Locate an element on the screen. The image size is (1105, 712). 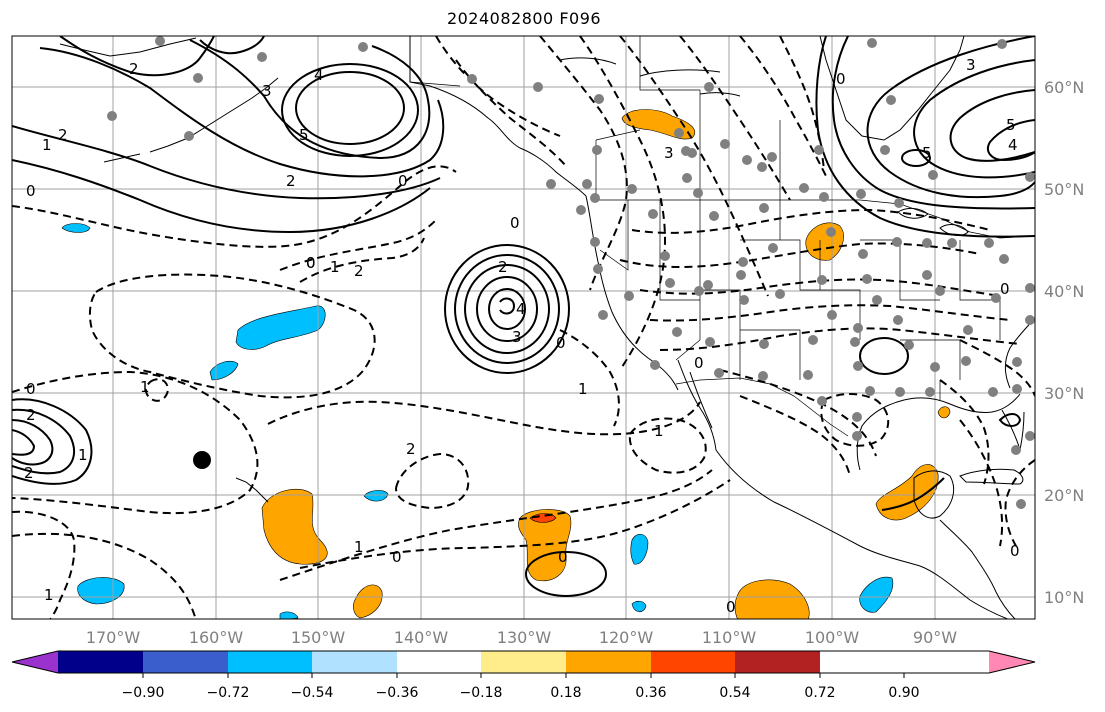
lon-label-170w: 170°W is located at coordinates (113, 637).